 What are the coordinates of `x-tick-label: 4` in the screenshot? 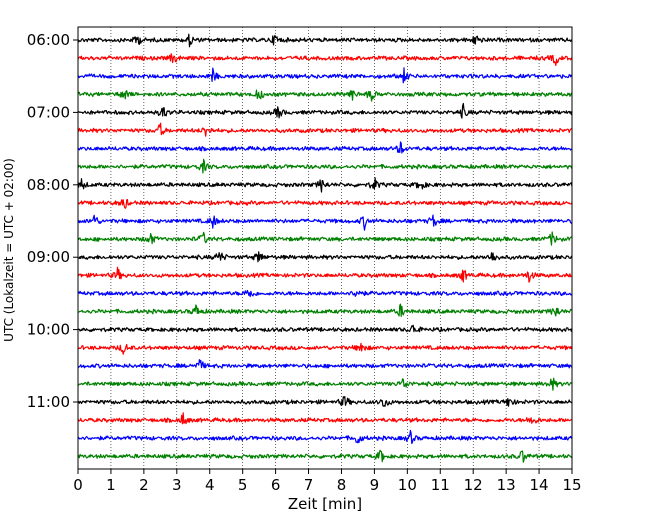 It's located at (210, 485).